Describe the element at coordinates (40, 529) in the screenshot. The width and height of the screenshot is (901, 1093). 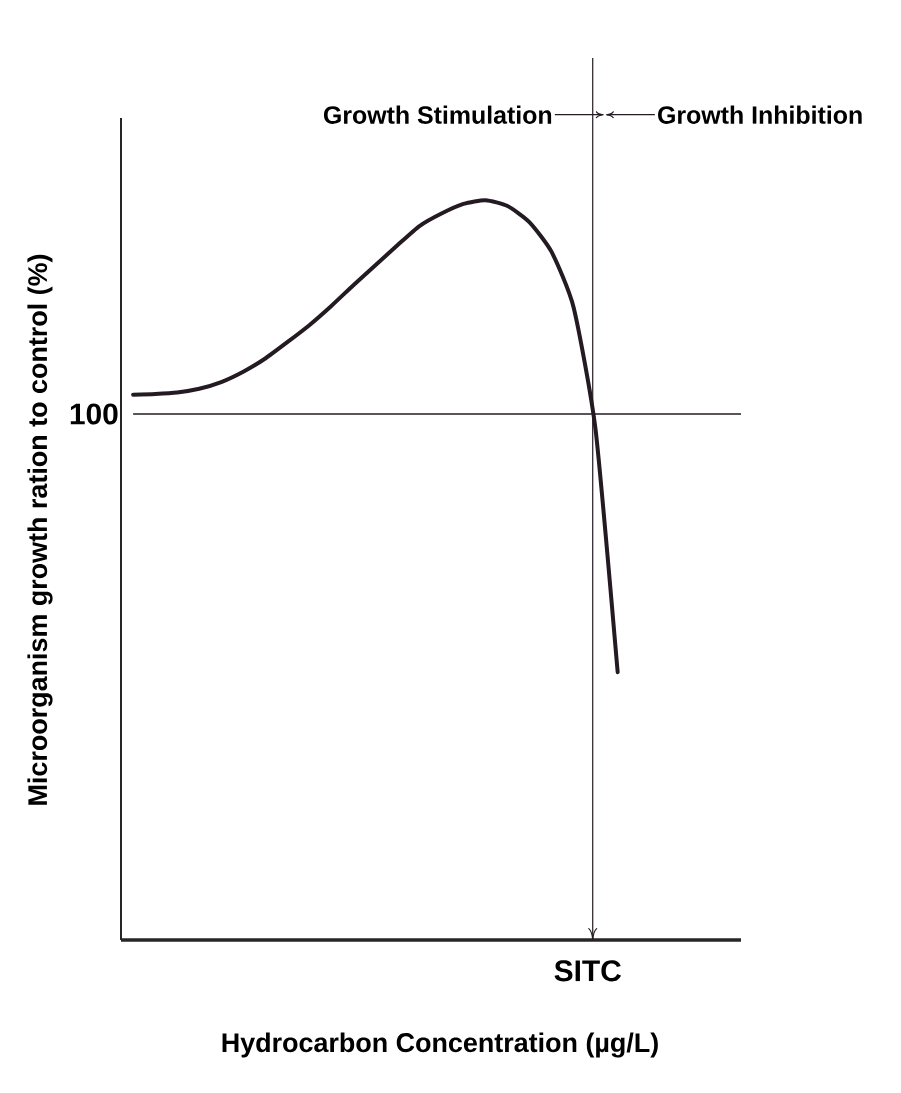
I see `y-axis-title: Microorganism growth ration to control (%)` at that location.